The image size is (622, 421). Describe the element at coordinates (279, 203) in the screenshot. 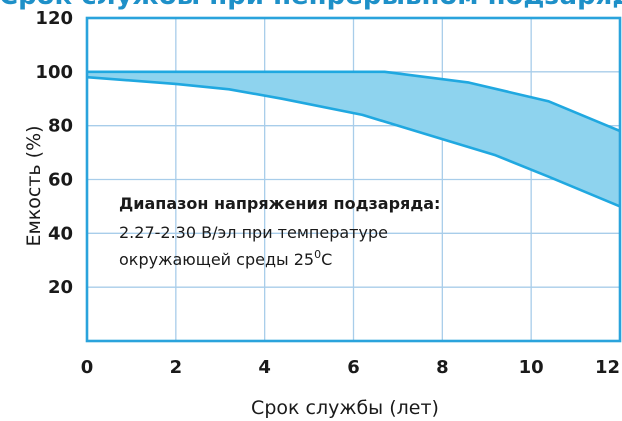

I see `annotation-heading: Диапазон напряжения подзаряда:` at that location.